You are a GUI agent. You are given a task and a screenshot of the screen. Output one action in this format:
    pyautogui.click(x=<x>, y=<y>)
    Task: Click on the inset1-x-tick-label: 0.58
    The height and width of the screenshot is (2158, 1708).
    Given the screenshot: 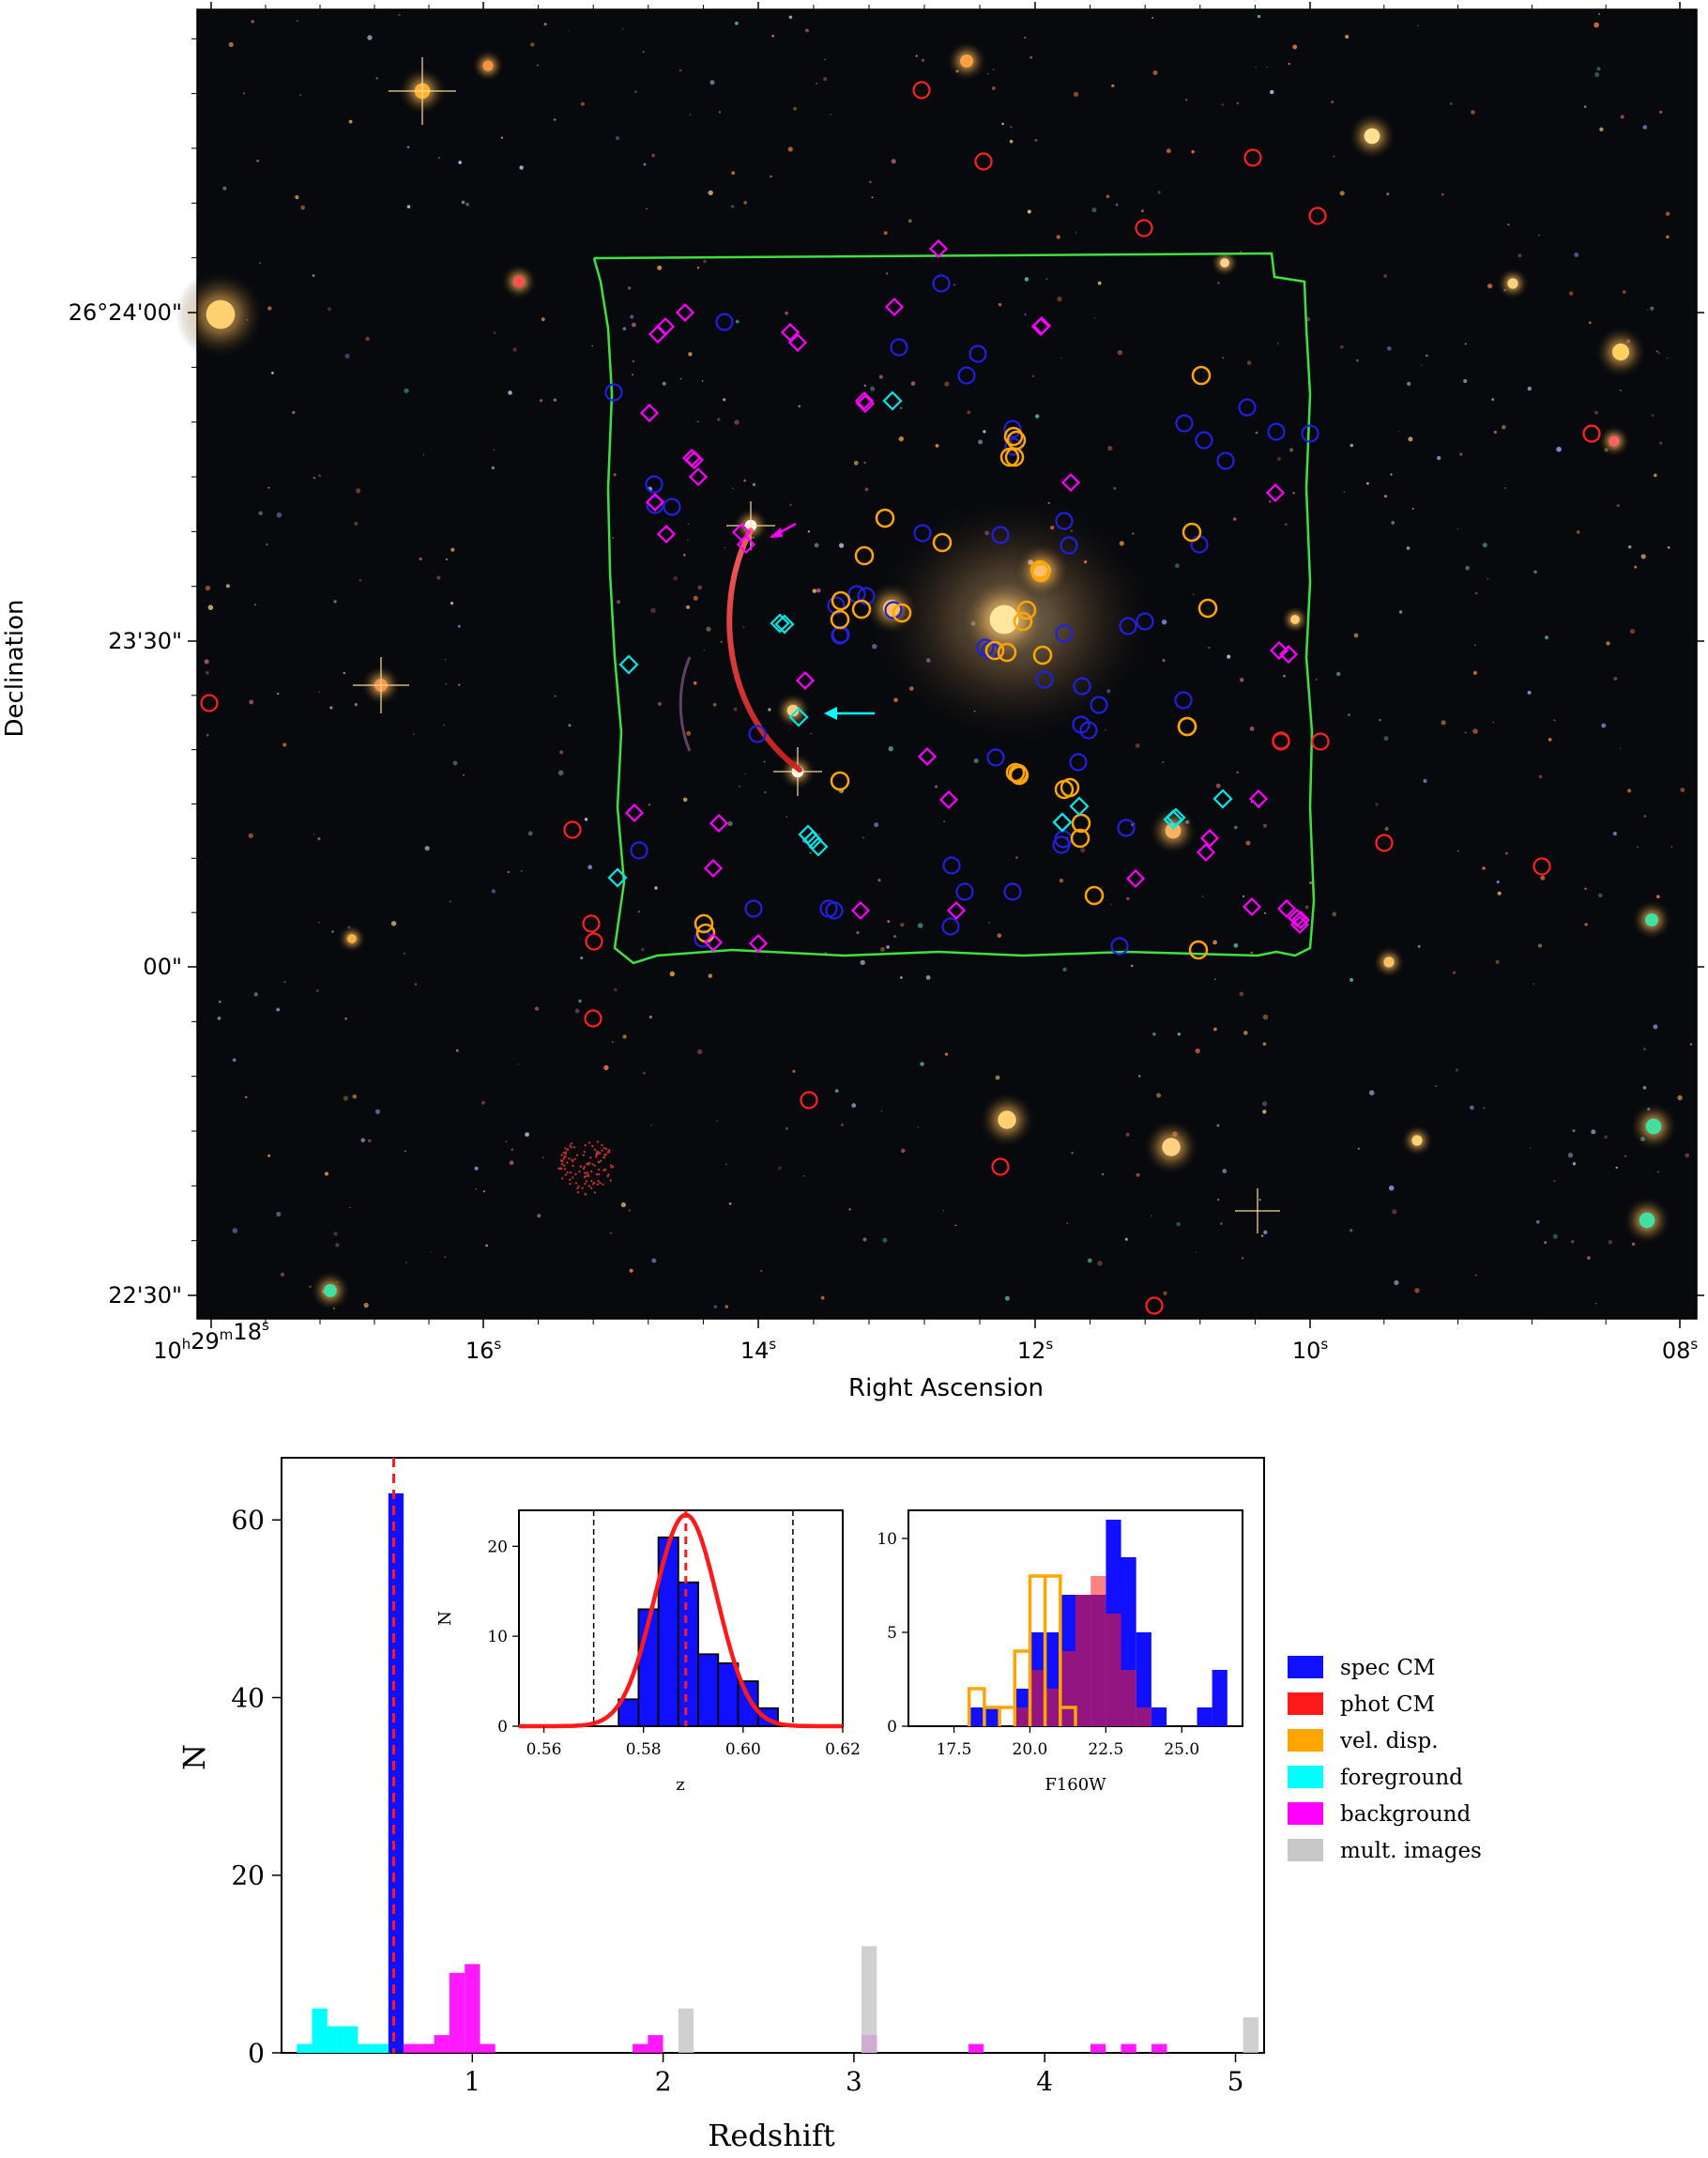 What is the action you would take?
    pyautogui.click(x=644, y=1749)
    